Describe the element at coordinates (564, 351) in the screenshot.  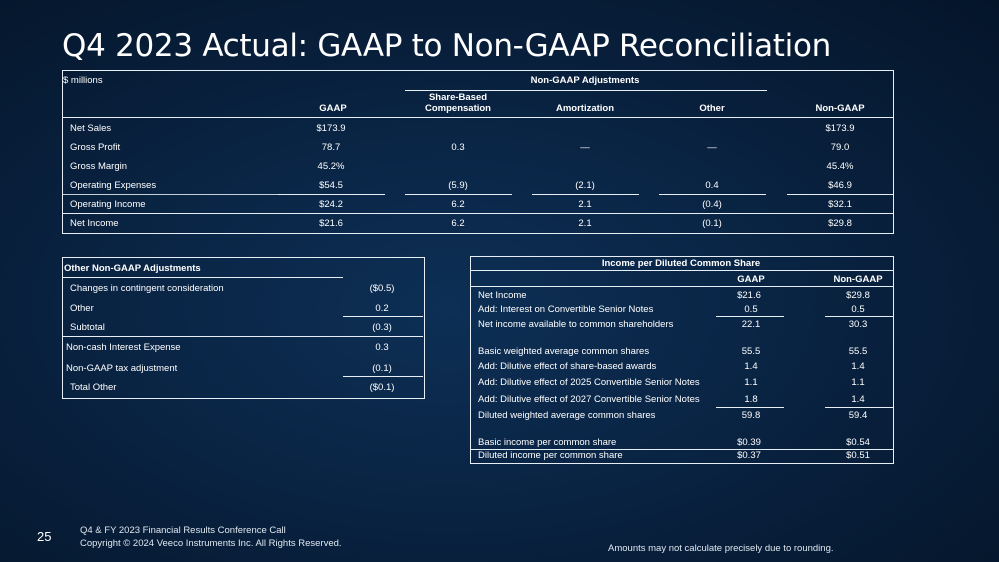
I see `row-label: Basic weighted average common shares` at that location.